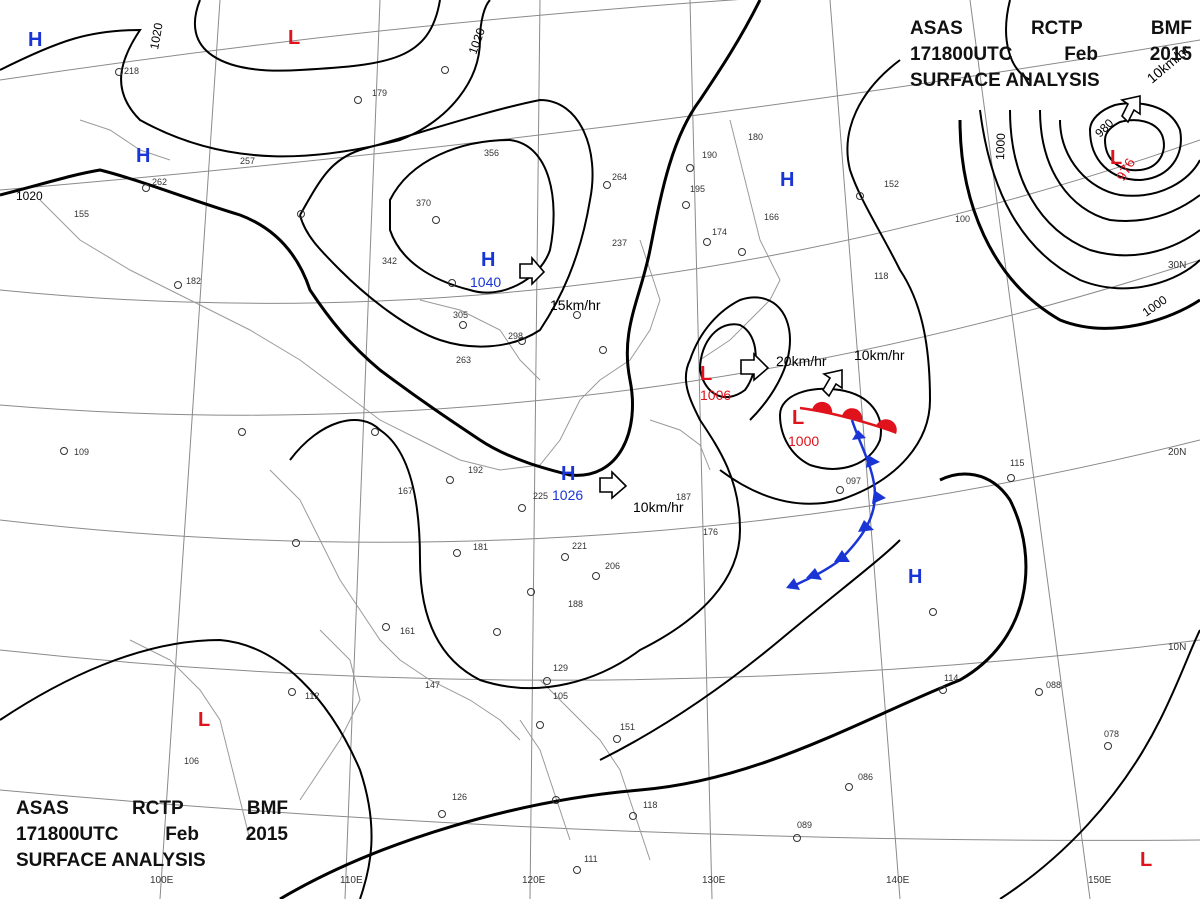 This screenshot has width=1200, height=899. What do you see at coordinates (619, 177) in the screenshot?
I see `station-value: 264` at bounding box center [619, 177].